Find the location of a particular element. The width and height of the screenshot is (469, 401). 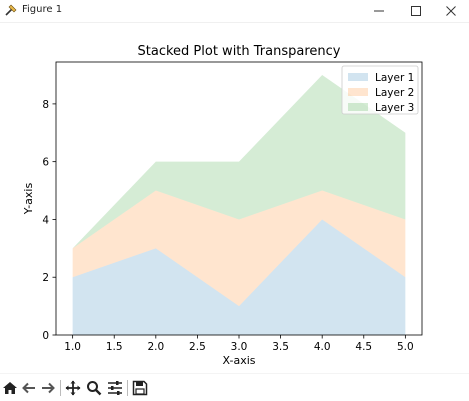

legend-label-3: Layer 3 is located at coordinates (394, 108).